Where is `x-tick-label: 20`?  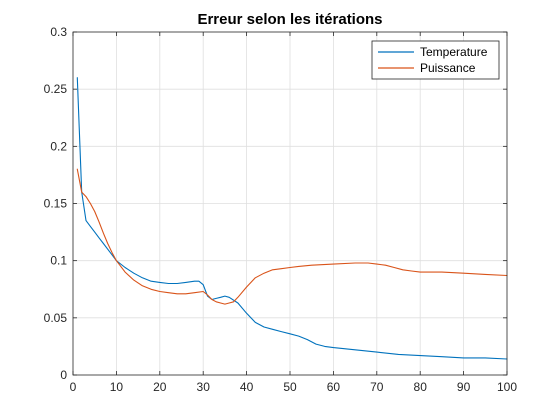 x-tick-label: 20 is located at coordinates (160, 387).